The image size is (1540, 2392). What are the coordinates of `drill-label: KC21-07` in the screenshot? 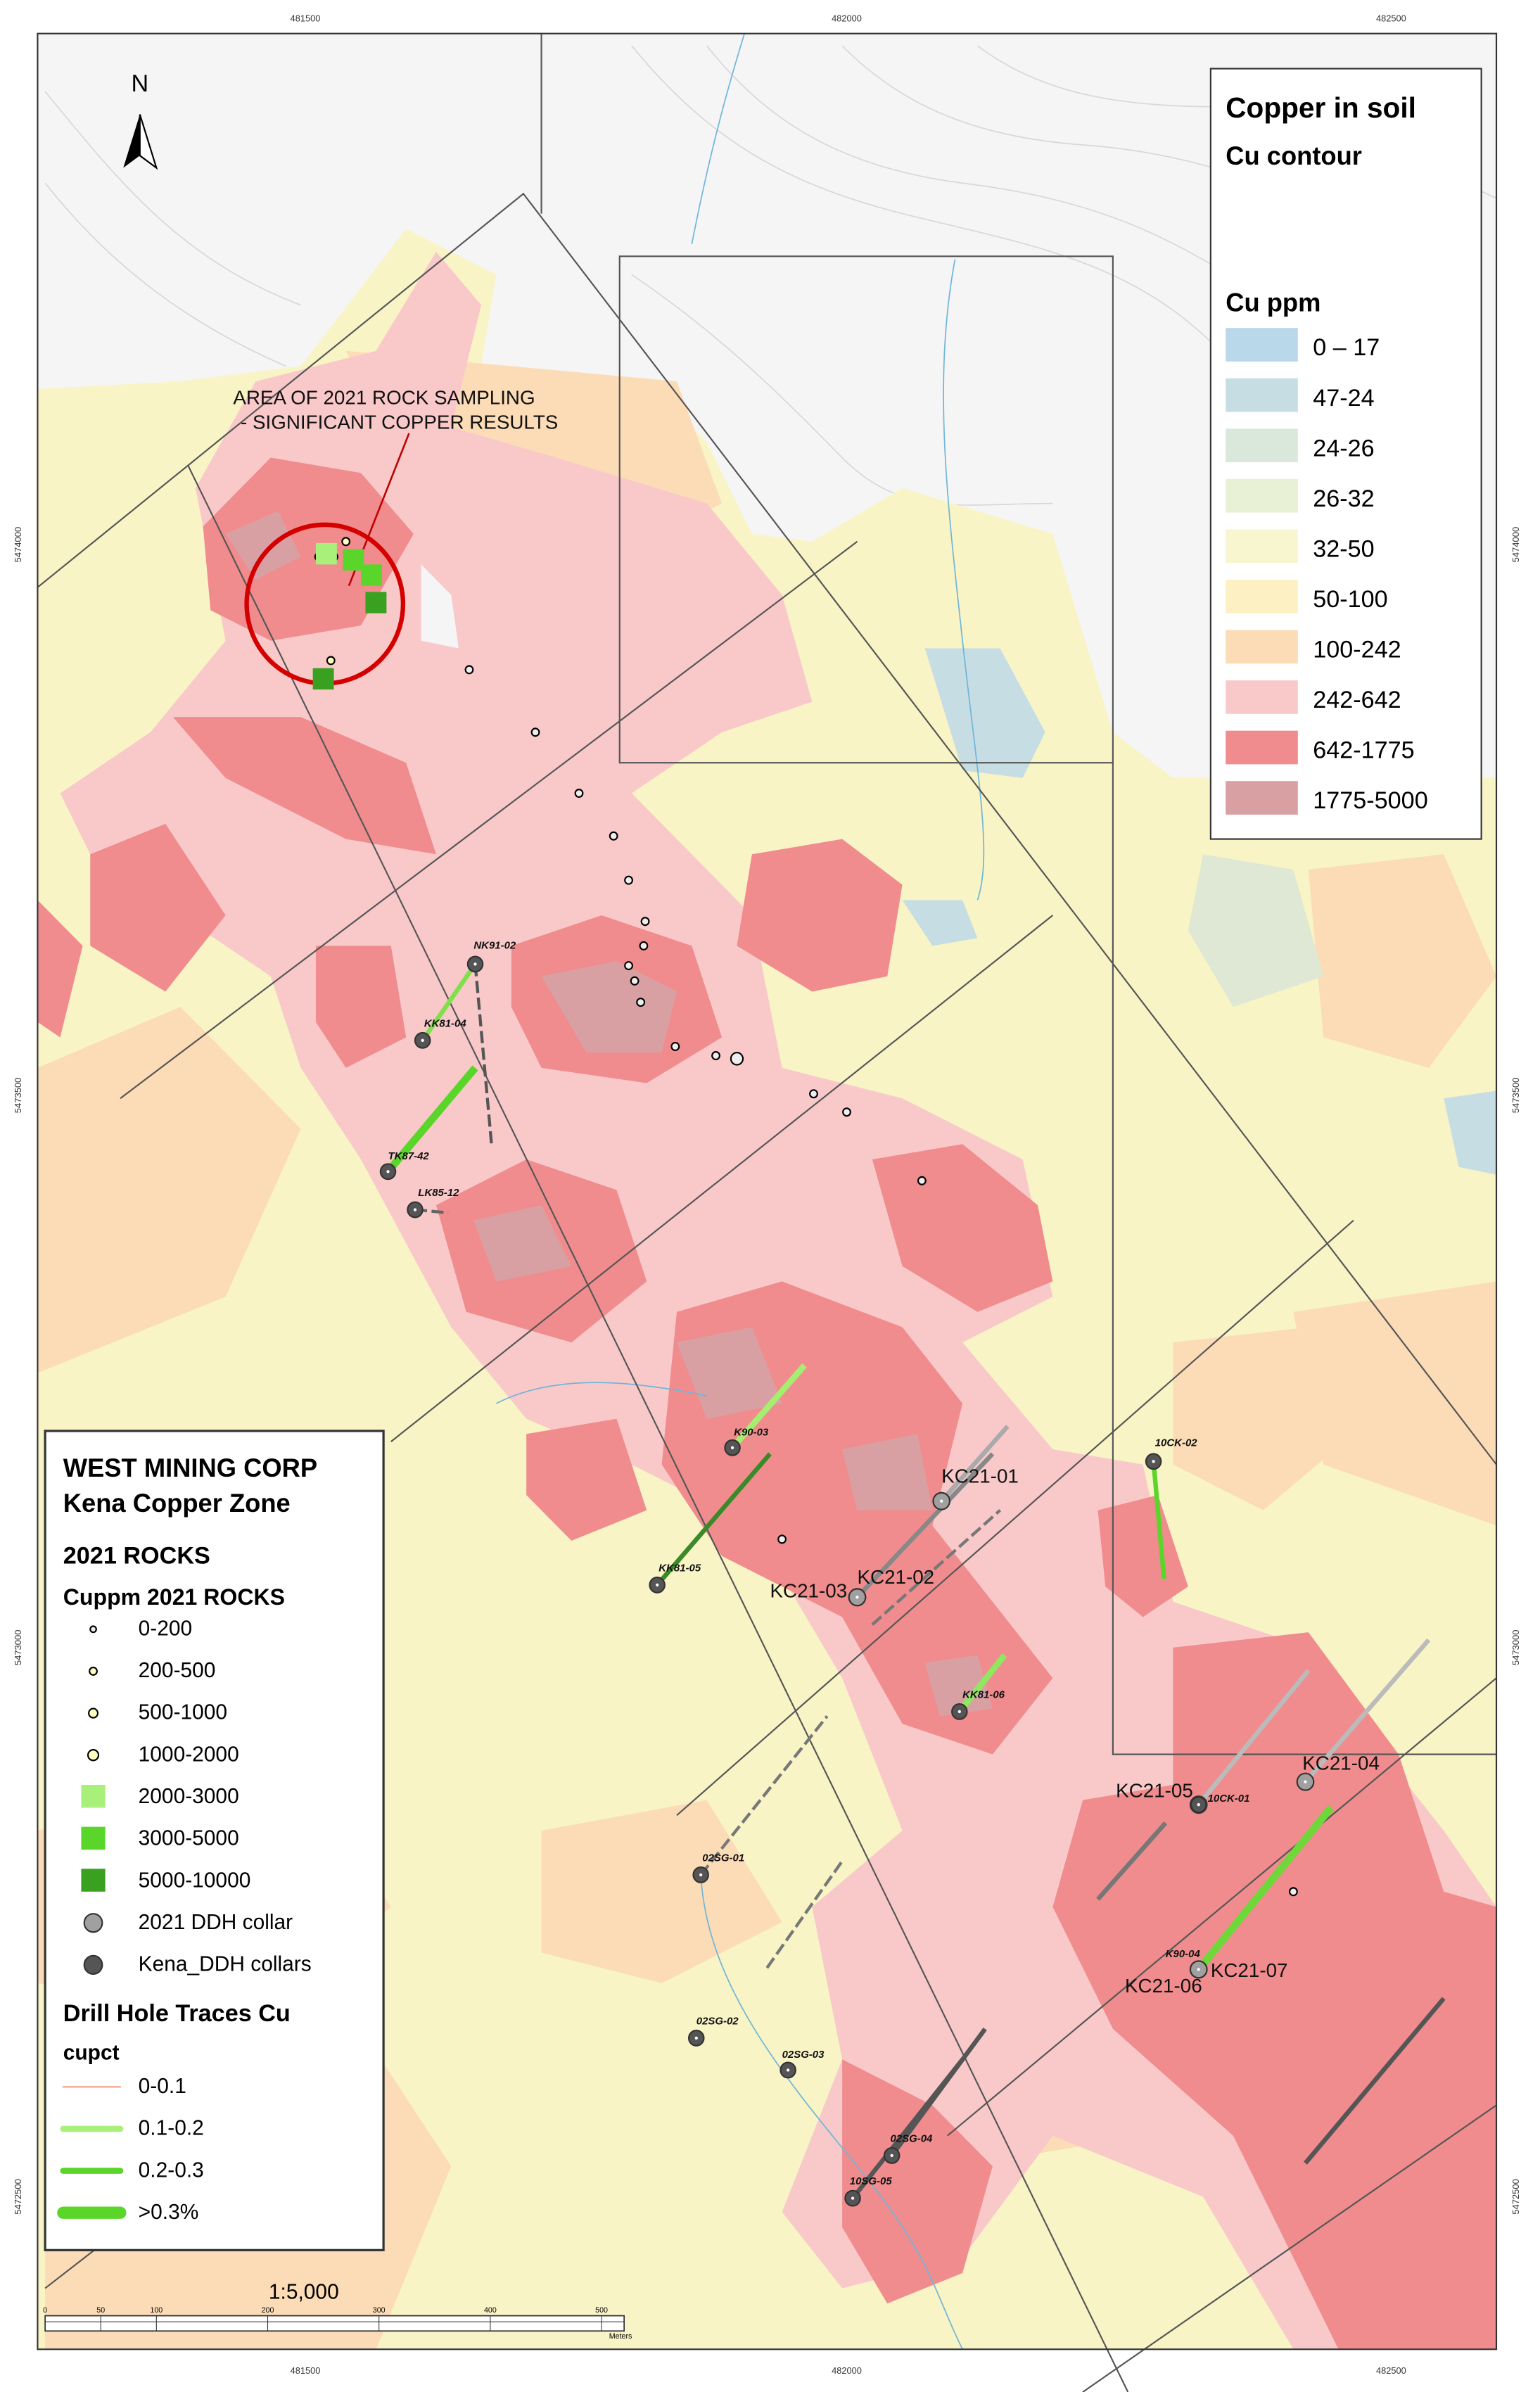 It's located at (1250, 1970).